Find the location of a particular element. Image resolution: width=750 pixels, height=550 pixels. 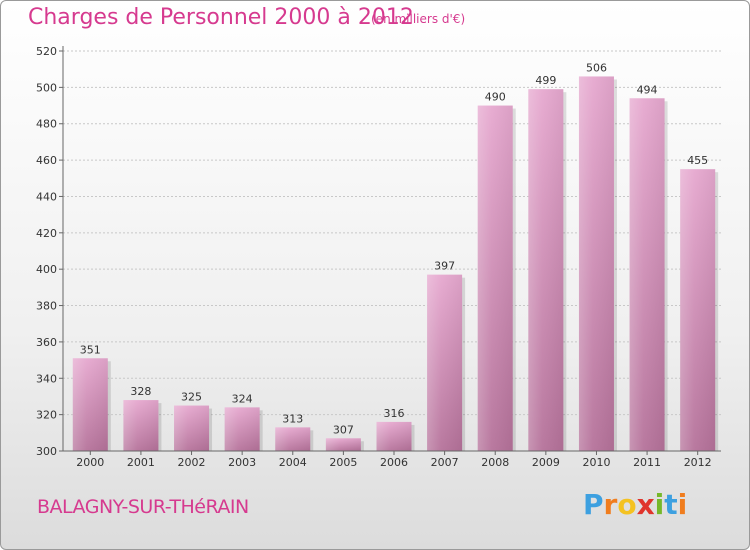

y-tick-label: 400 is located at coordinates (46, 269).